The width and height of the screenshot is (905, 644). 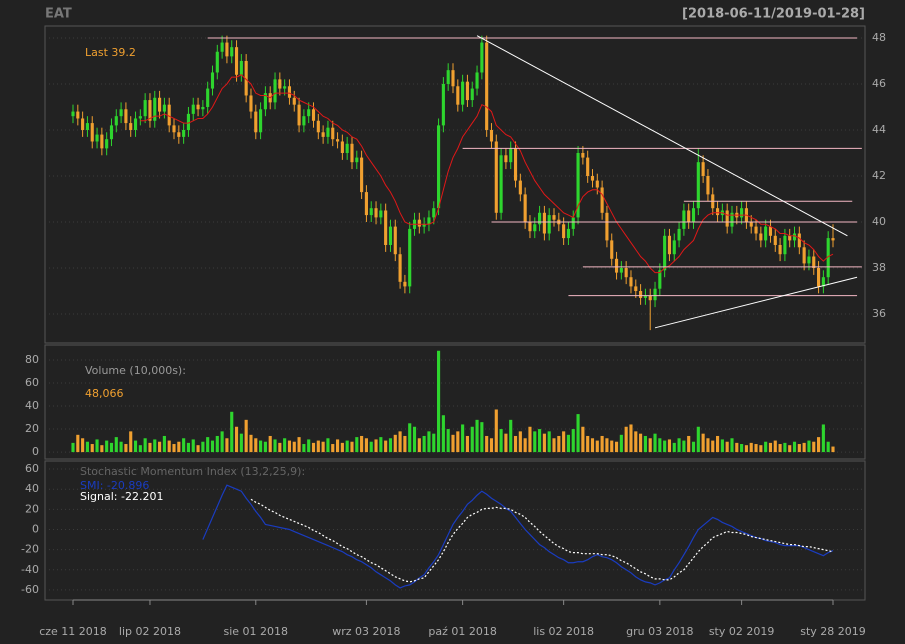 I want to click on x-tick-label: wrz 03 2018, so click(x=366, y=631).